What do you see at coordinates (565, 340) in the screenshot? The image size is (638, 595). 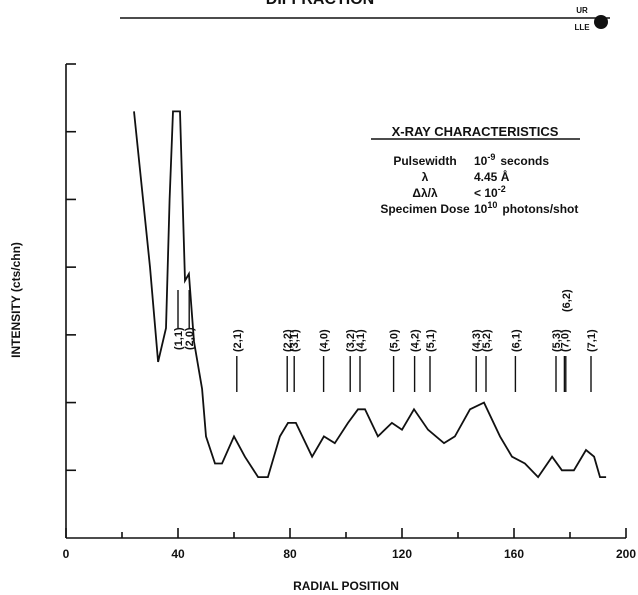 I see `peak-label: (7,0)` at bounding box center [565, 340].